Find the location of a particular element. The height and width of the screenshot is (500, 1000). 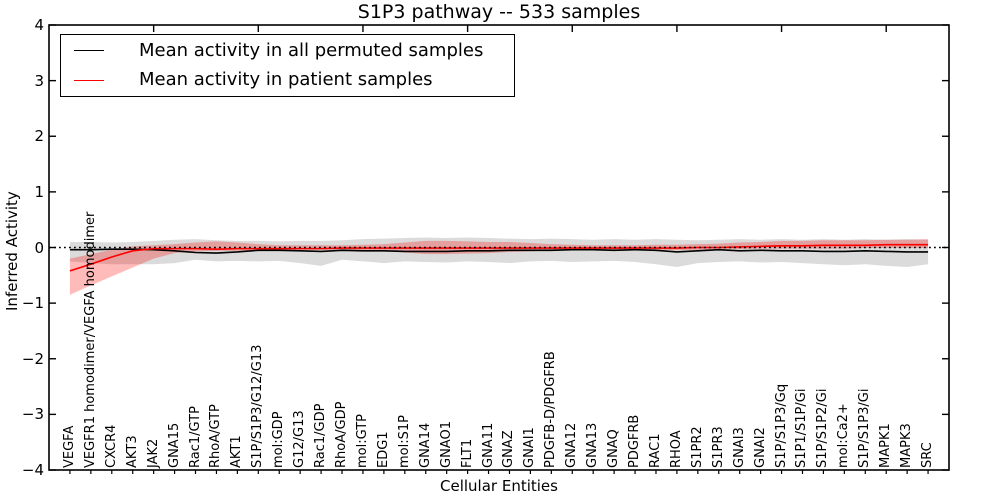

x-category-label: EDG1 is located at coordinates (383, 449).